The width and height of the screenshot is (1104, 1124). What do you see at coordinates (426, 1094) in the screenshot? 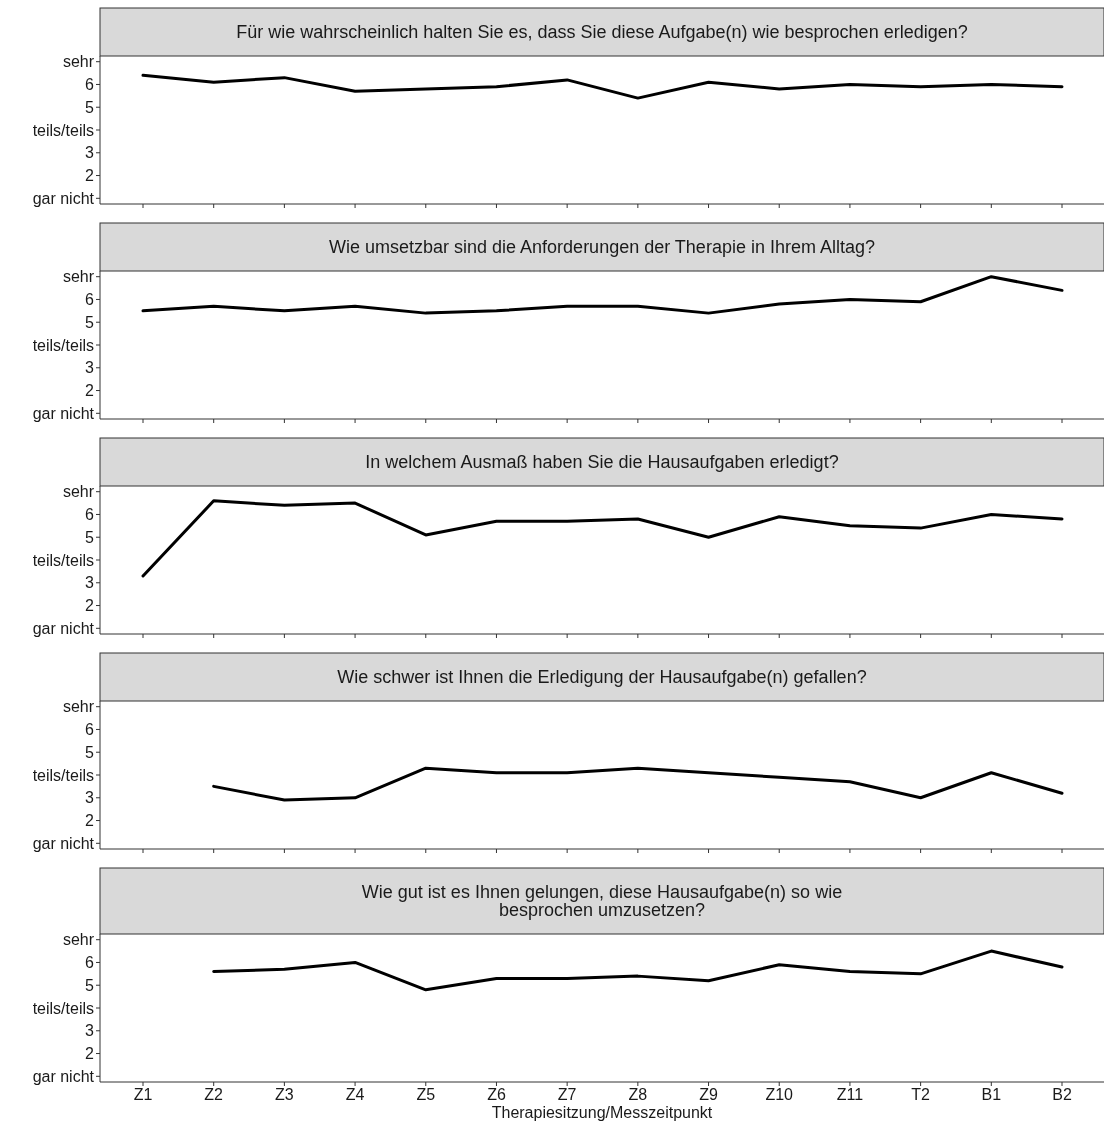
I see `x-tick-label: Z5` at bounding box center [426, 1094].